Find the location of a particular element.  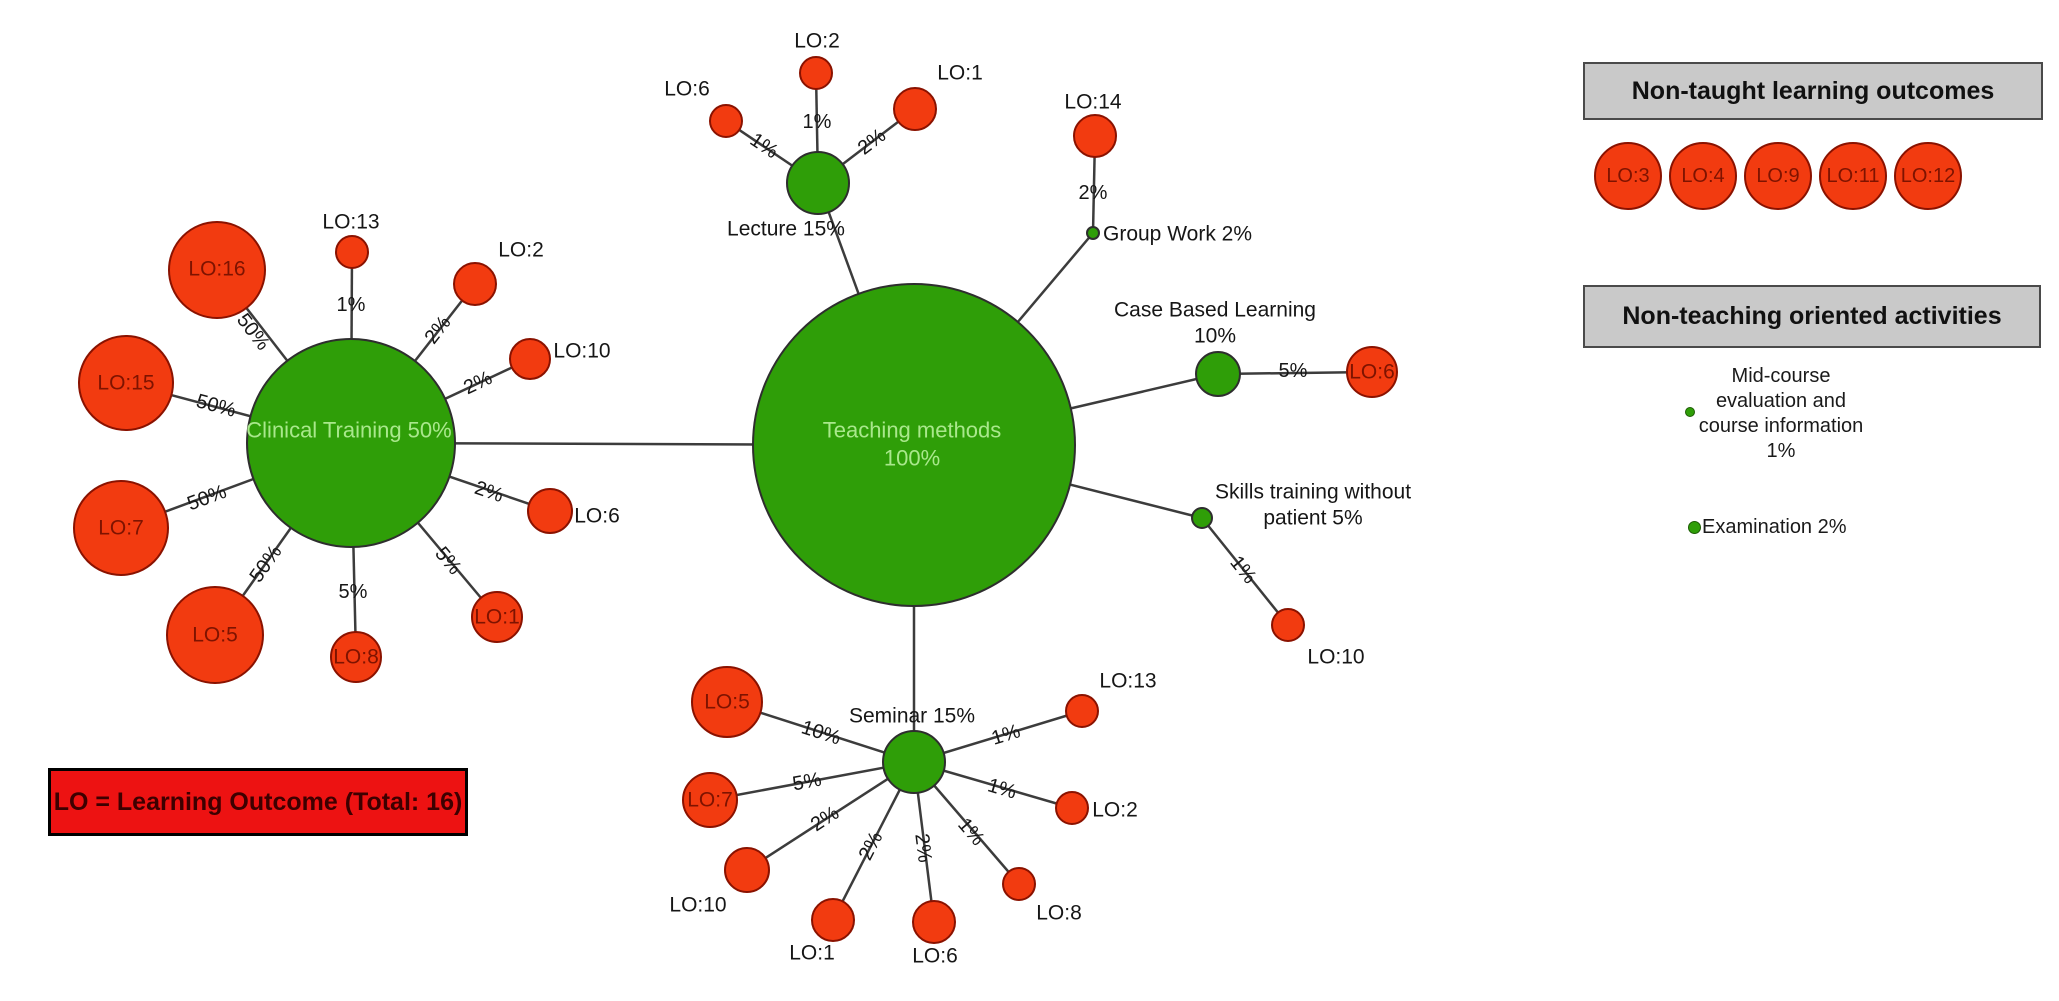

legend-lo-circle-4: LO:12 is located at coordinates (1928, 176).